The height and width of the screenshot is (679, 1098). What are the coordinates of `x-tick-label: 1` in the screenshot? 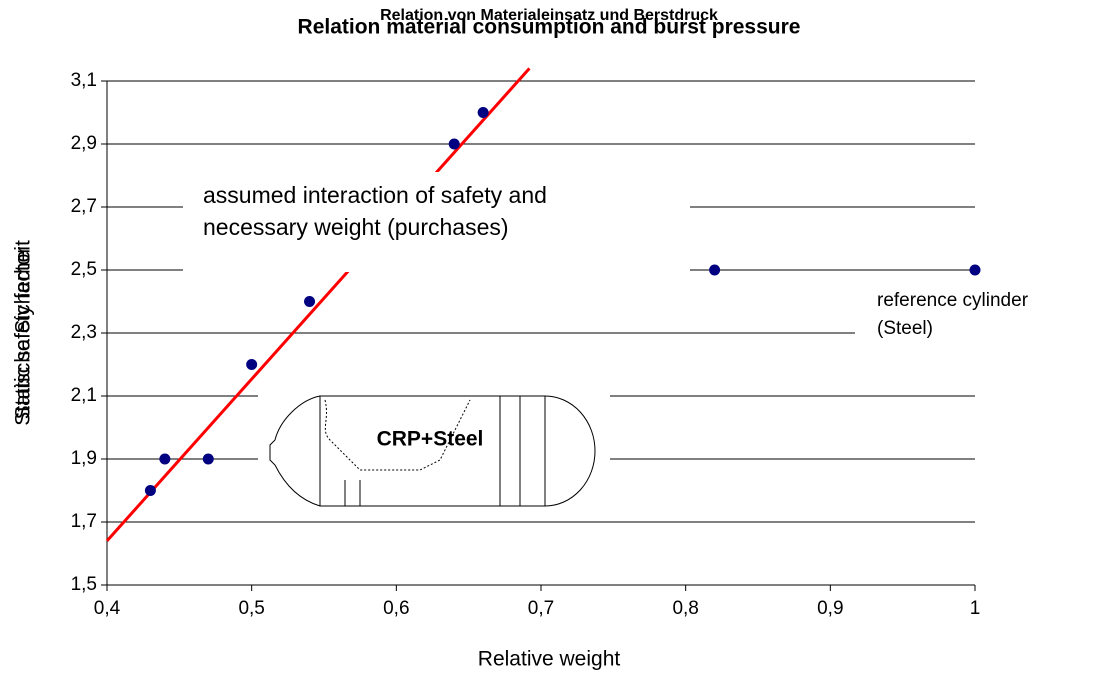 It's located at (975, 608).